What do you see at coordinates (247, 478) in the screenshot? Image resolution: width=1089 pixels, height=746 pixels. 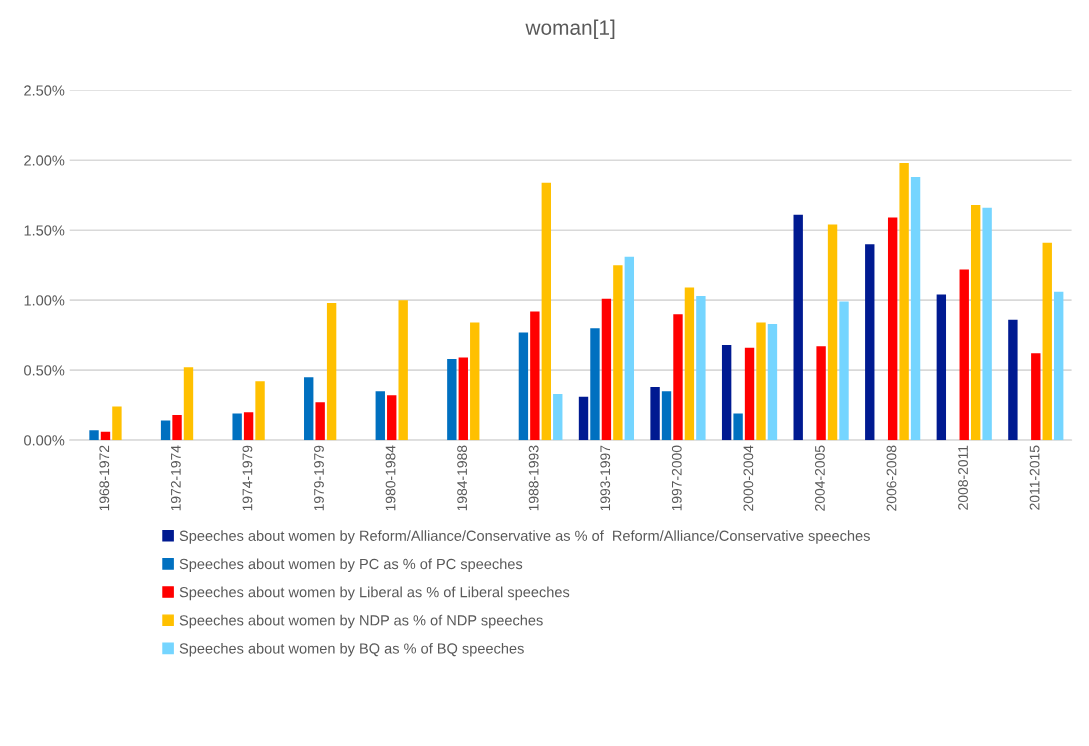 I see `x-tick-label: 1974-1979` at bounding box center [247, 478].